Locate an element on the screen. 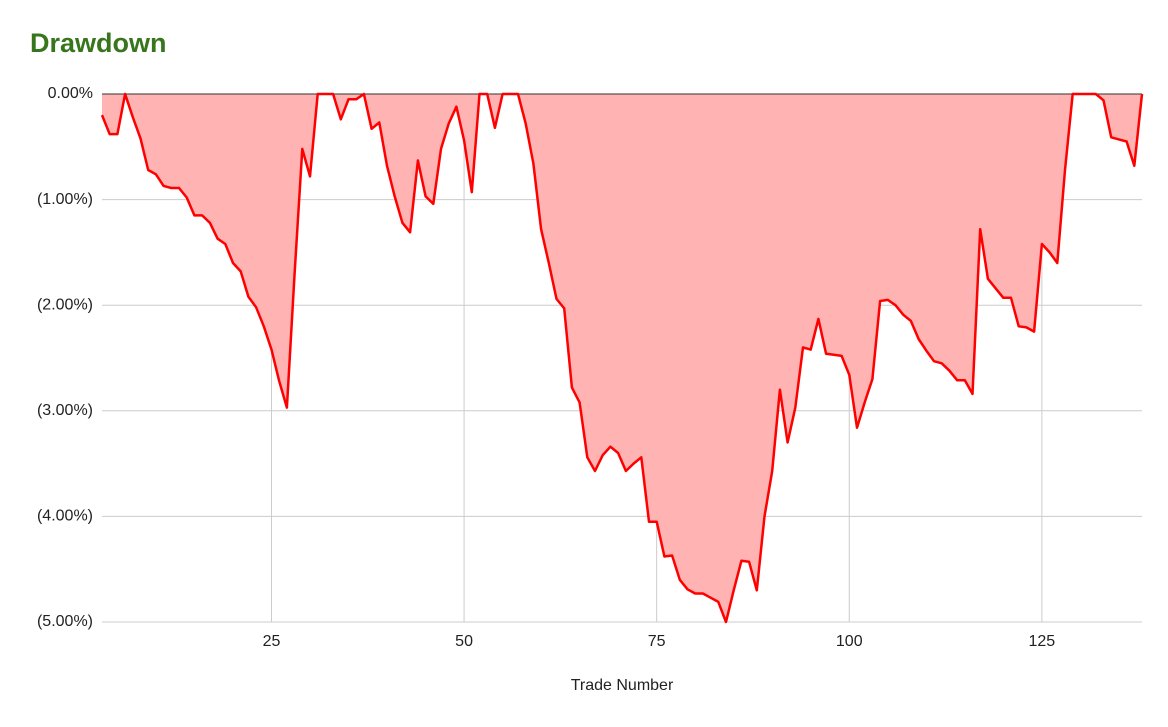 This screenshot has width=1168, height=727. y-tick-label: (5.00%) is located at coordinates (65, 621).